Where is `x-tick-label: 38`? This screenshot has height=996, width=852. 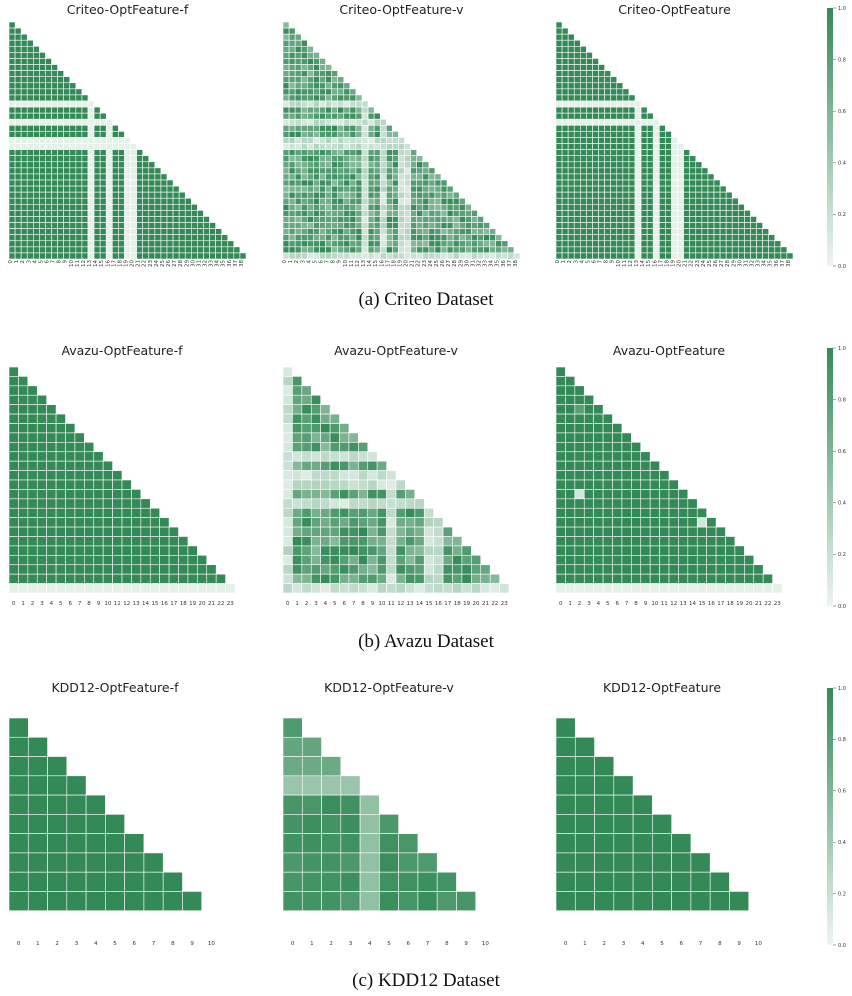 x-tick-label: 38 is located at coordinates (789, 263).